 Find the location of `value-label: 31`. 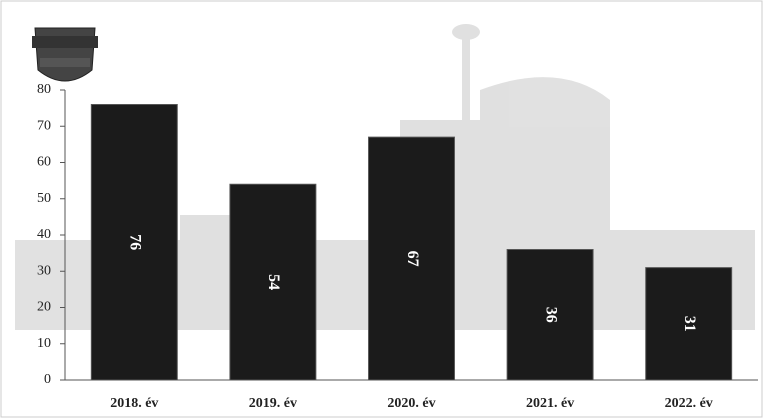

value-label: 31 is located at coordinates (689, 324).